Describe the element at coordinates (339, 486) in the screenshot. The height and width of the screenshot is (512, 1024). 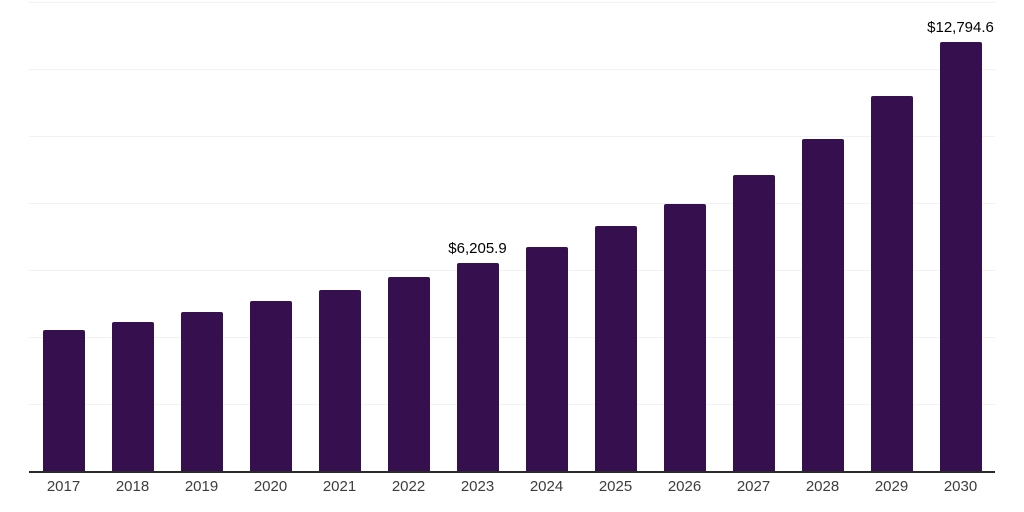
I see `x-axis-tick-label: 2021` at that location.